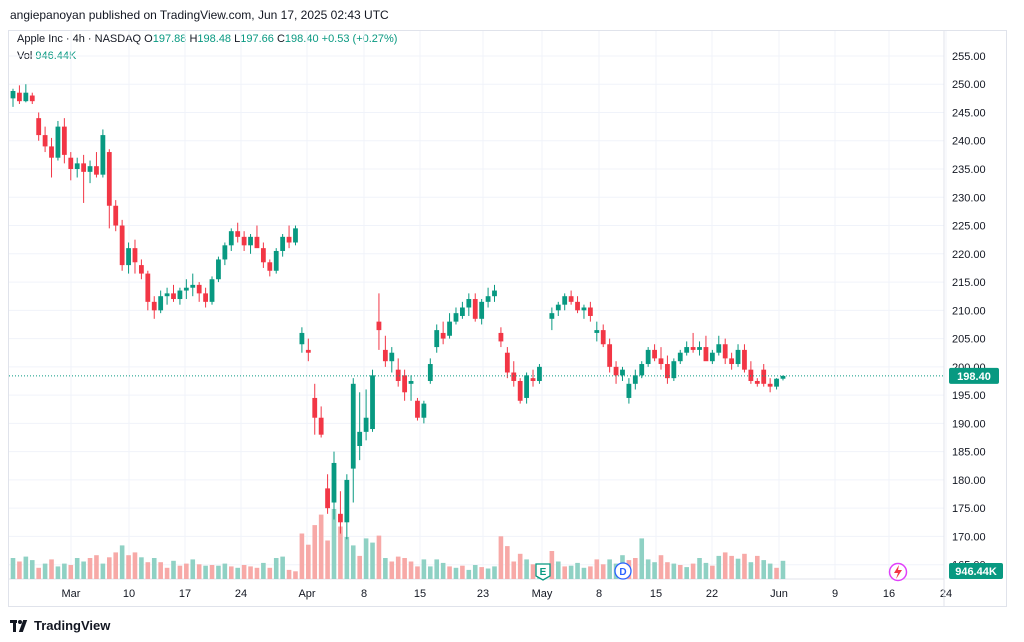  I want to click on tradingview-brand: TradingView, so click(72, 625).